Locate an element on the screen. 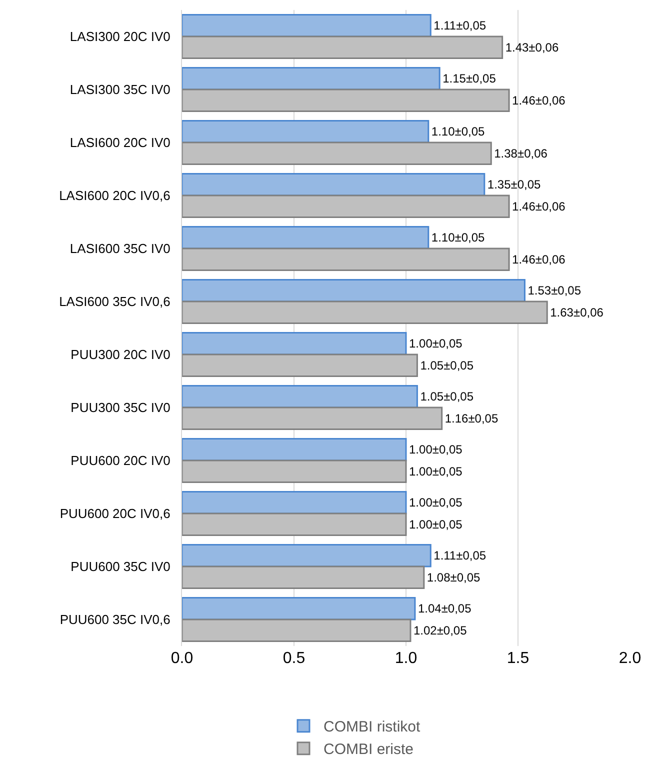 The image size is (656, 775). data-label: 1.16±0,05 is located at coordinates (471, 418).